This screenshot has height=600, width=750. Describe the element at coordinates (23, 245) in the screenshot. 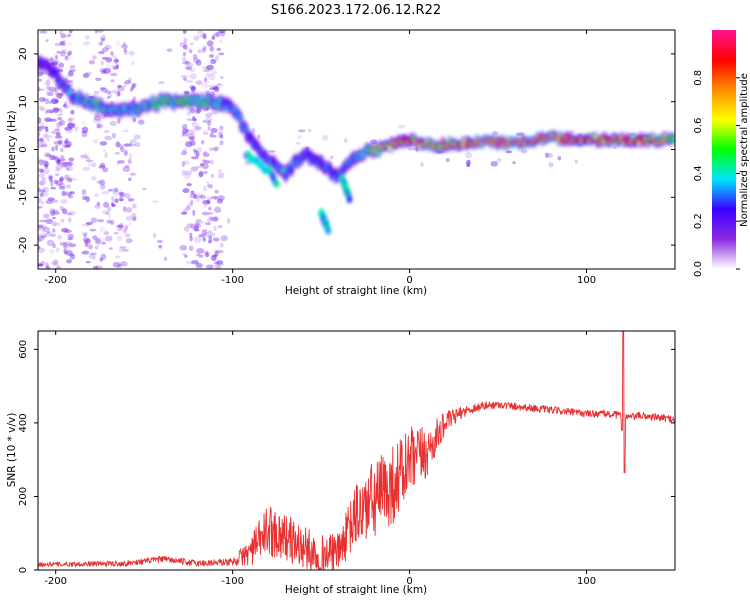

I see `spectrogram-ytick-label: -20` at that location.